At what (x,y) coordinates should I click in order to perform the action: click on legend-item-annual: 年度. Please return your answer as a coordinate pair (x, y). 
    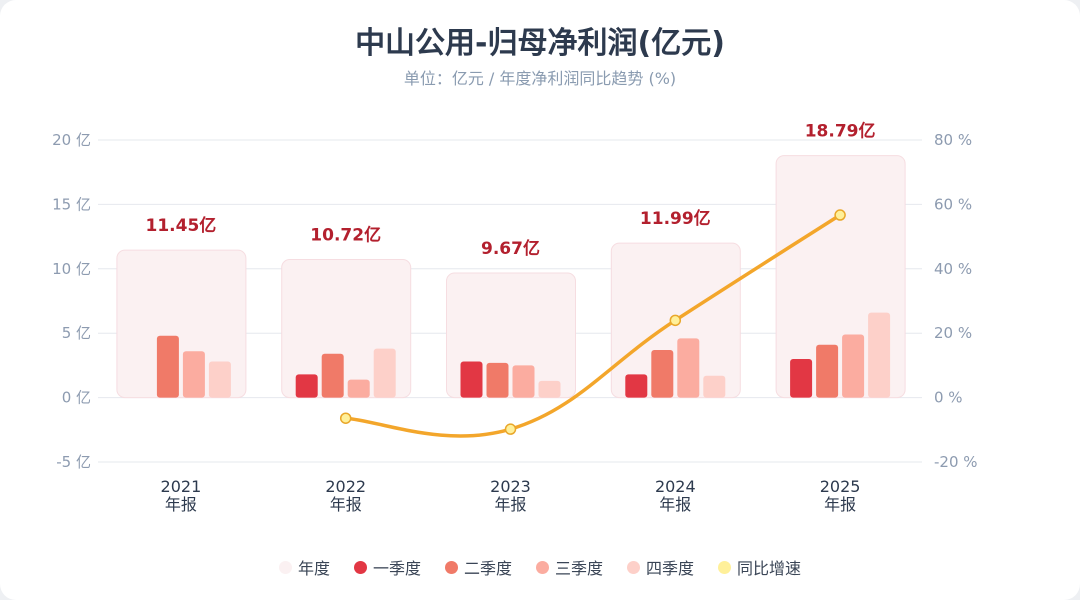
    Looking at the image, I should click on (304, 567).